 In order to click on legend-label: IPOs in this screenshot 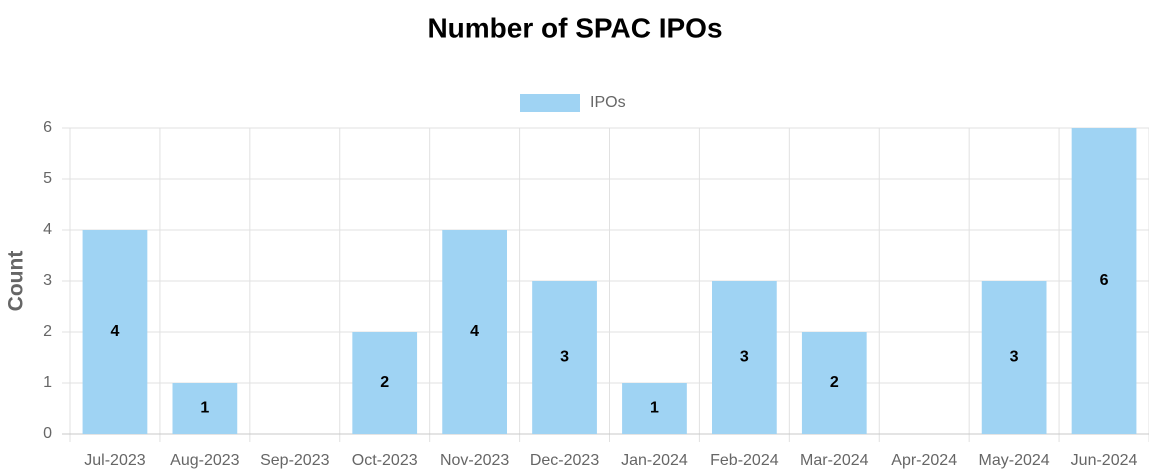, I will do `click(608, 102)`.